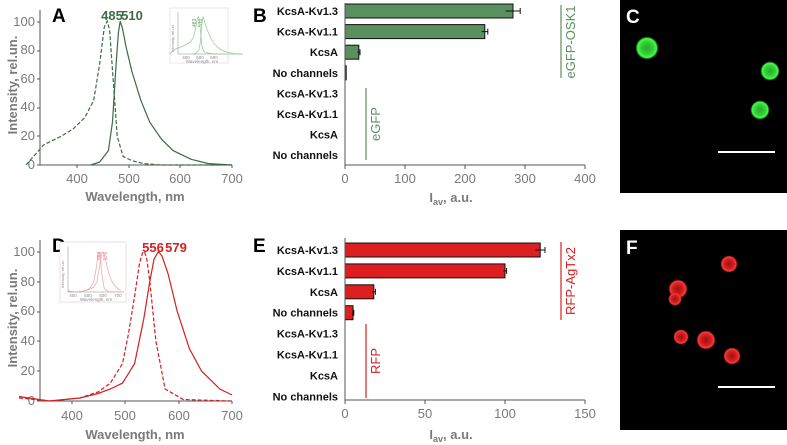 This screenshot has width=787, height=445. Describe the element at coordinates (214, 57) in the screenshot. I see `inset-xtick: 600` at that location.